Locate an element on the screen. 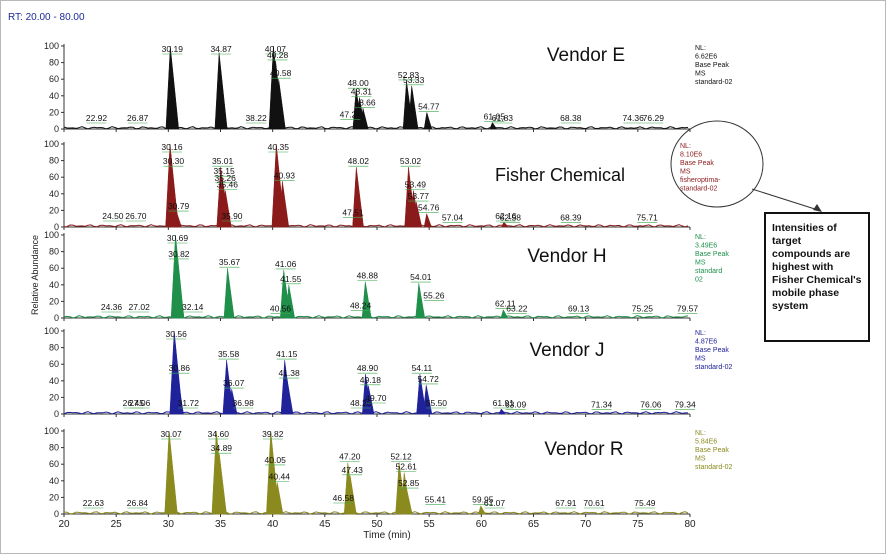  x-tick-label: 45 is located at coordinates (325, 524).